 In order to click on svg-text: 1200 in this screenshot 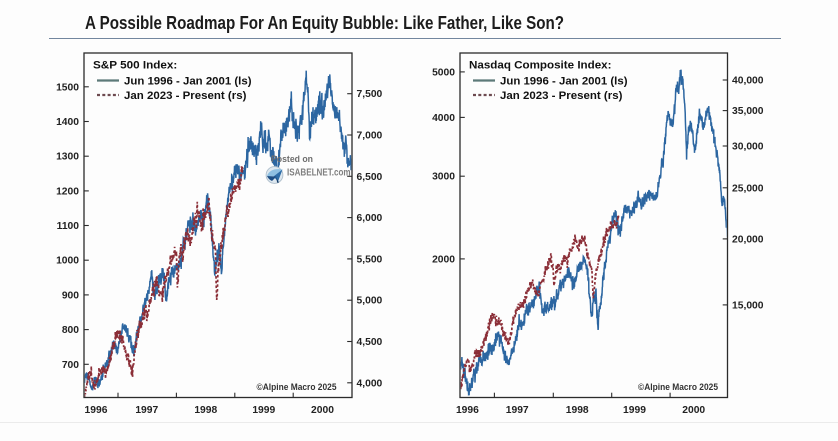, I will do `click(67, 191)`.